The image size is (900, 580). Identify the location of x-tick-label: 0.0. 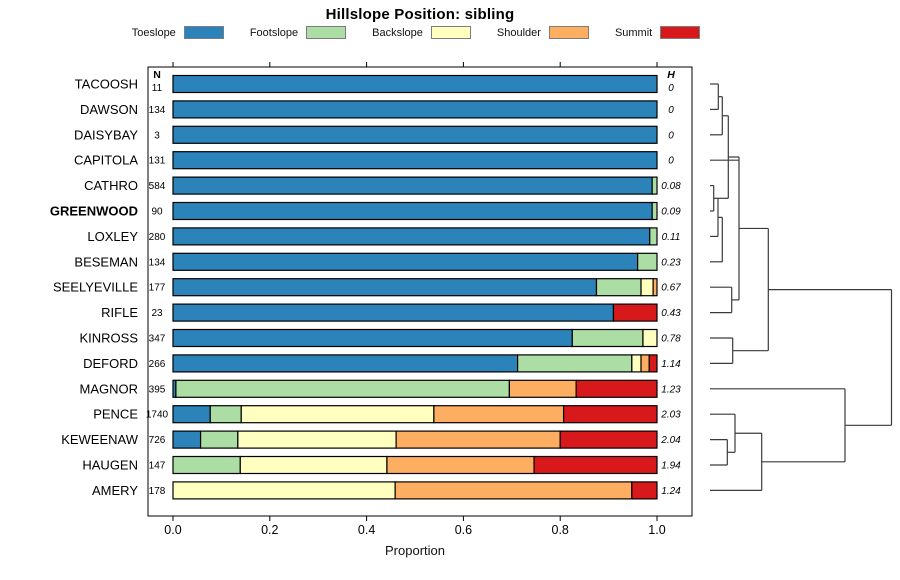
(172, 530).